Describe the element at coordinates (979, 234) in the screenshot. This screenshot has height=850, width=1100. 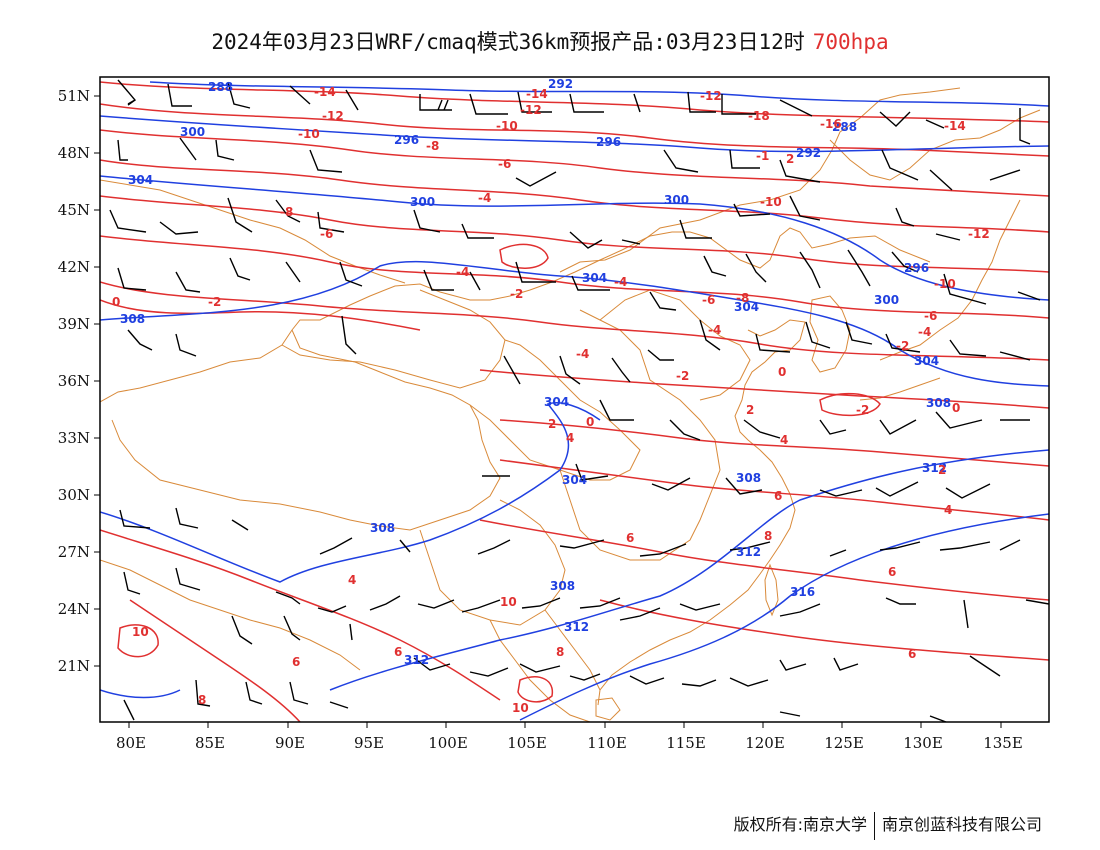
I see `svg-text: -12` at that location.